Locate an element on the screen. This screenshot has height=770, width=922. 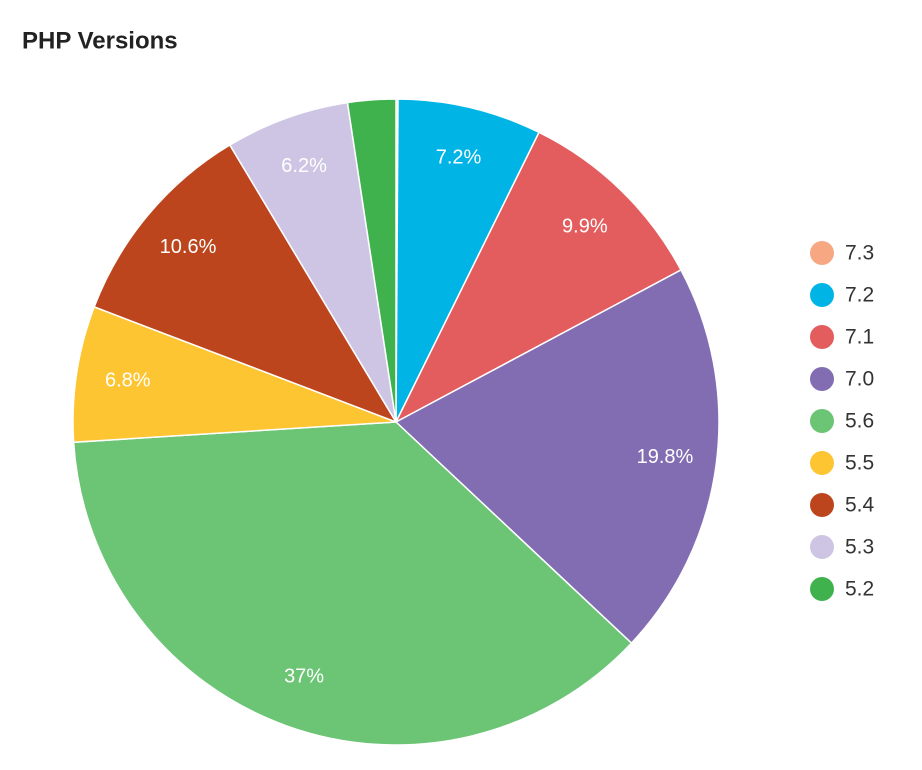
chart-title: PHP Versions is located at coordinates (100, 40).